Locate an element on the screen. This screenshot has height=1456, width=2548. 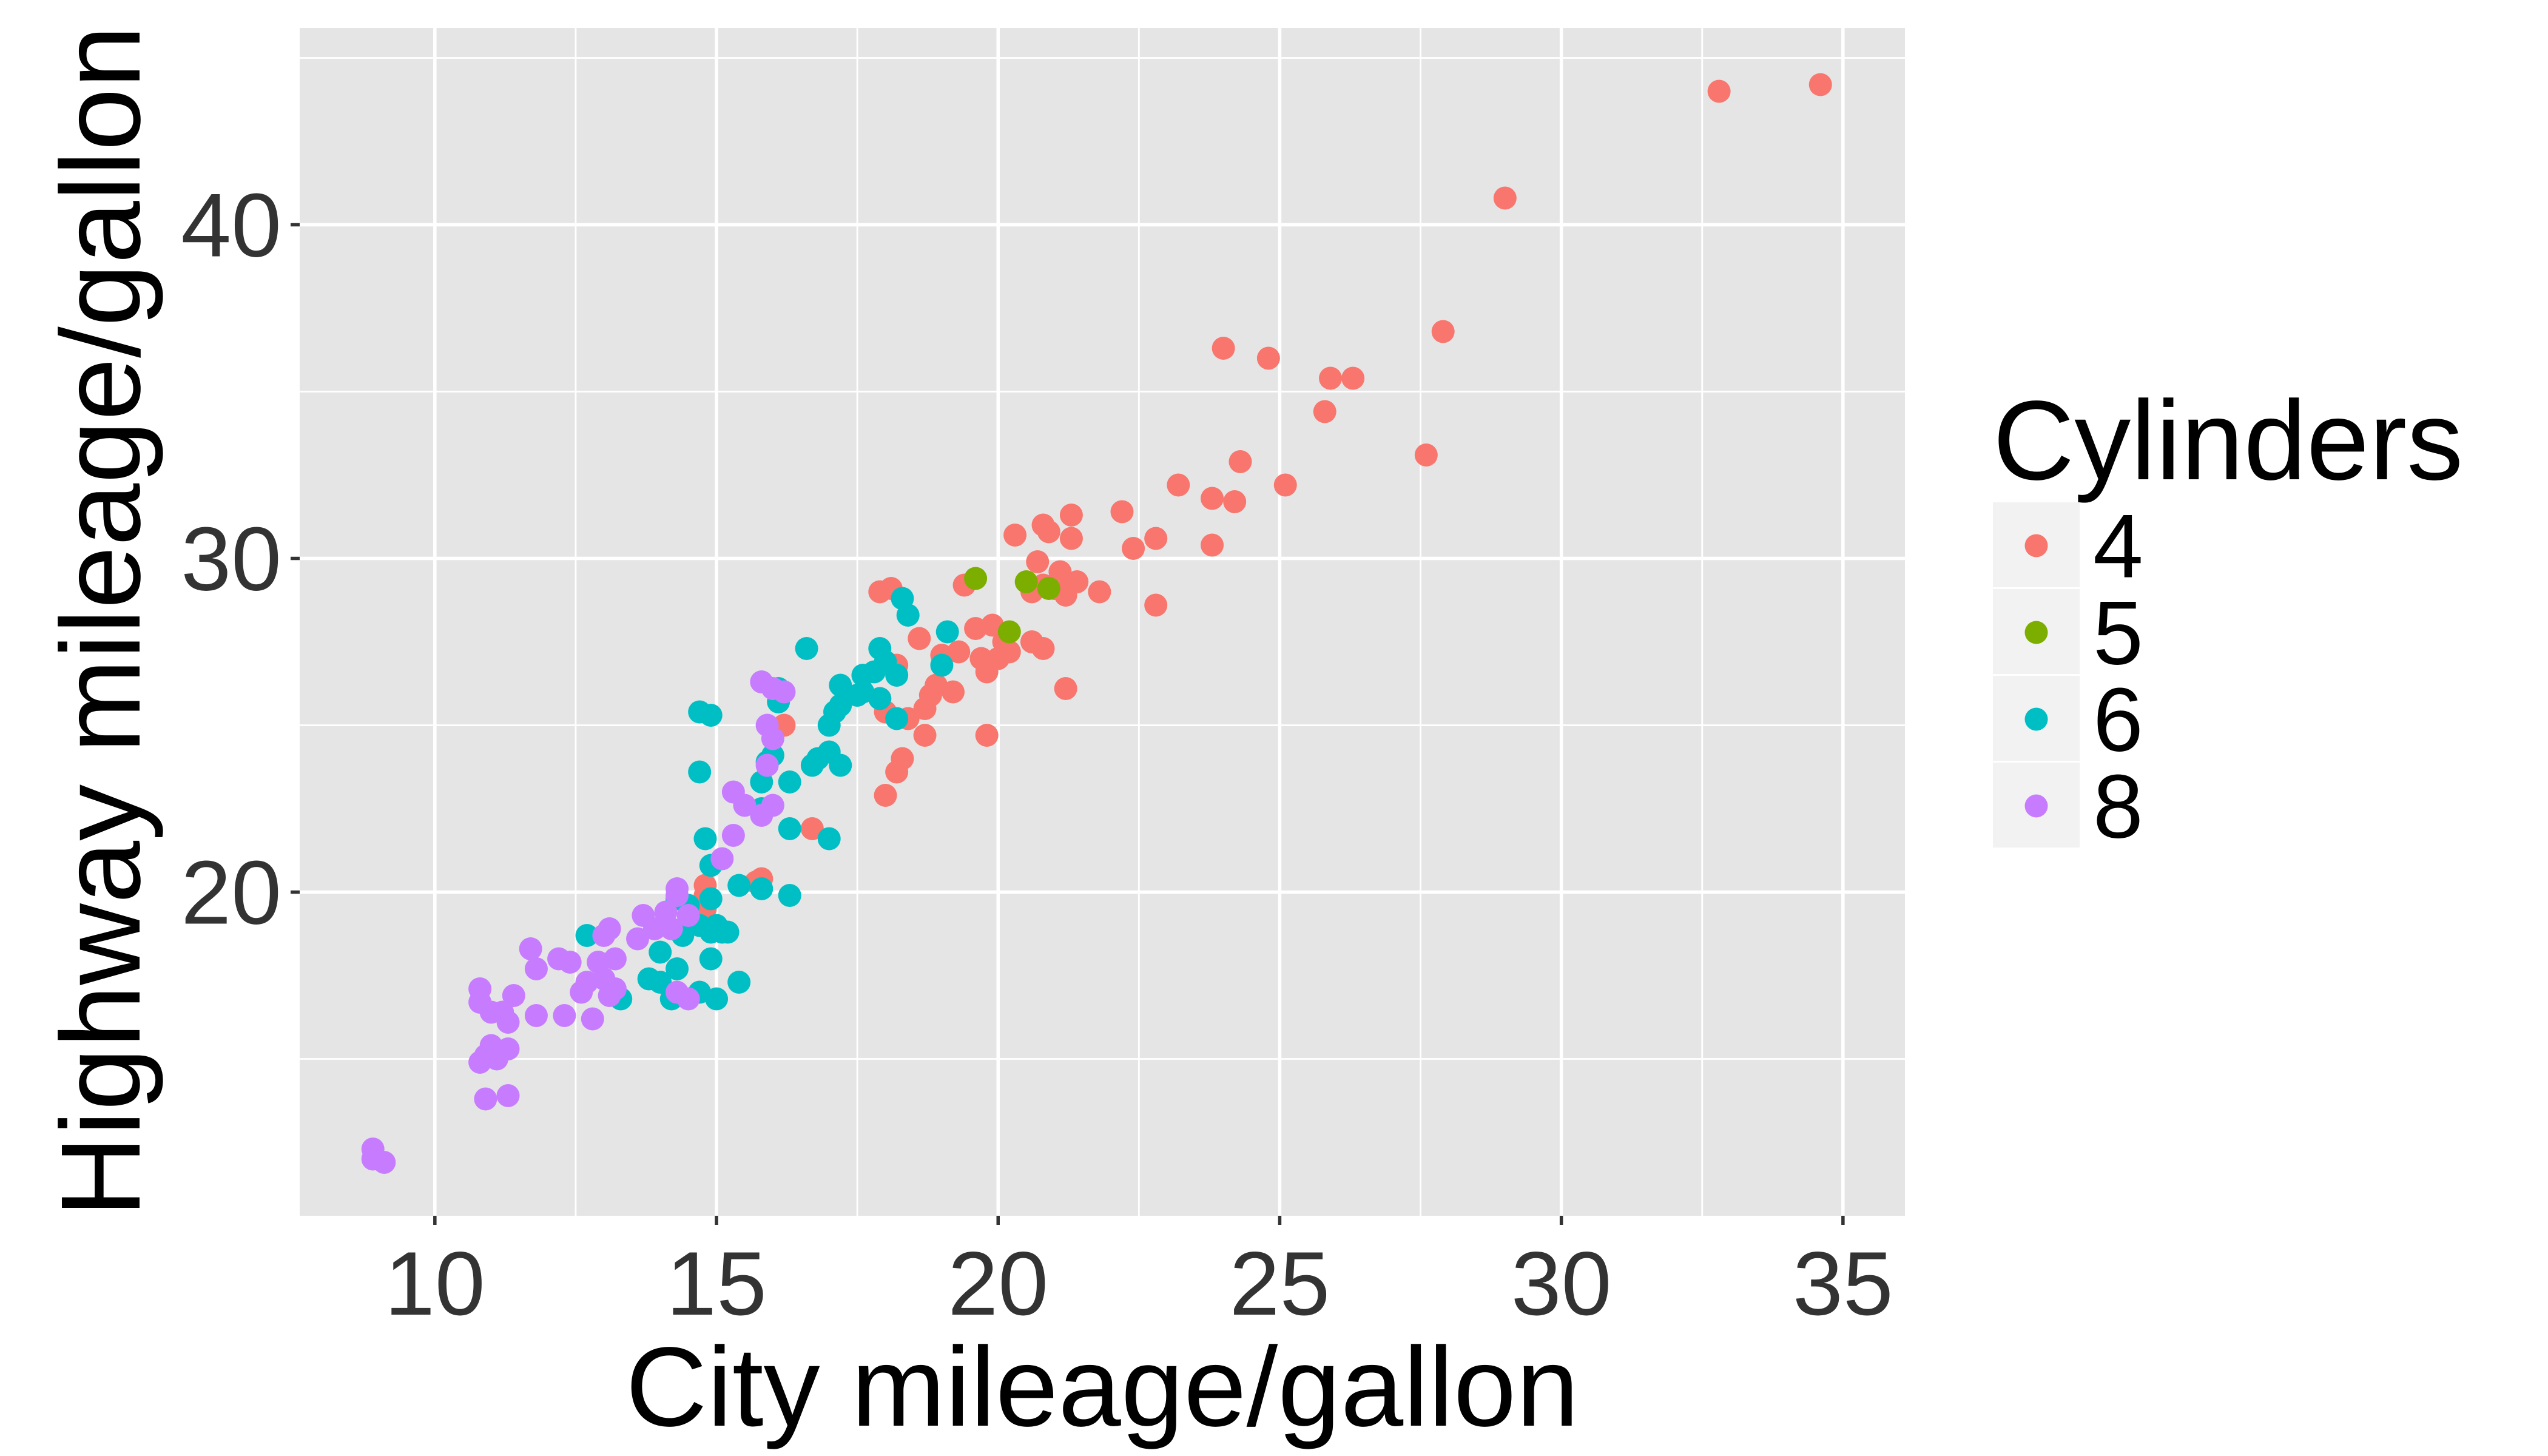
x-tick-label: 25 is located at coordinates (1280, 1283).